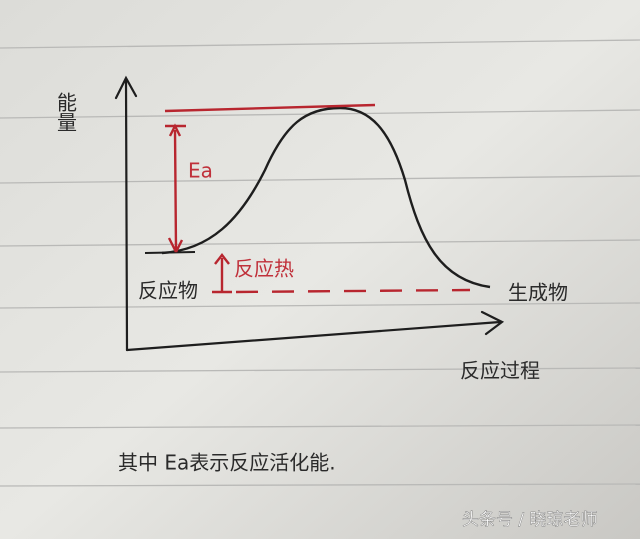 This screenshot has width=640, height=539. Describe the element at coordinates (227, 463) in the screenshot. I see `caption: 其中 Ea表示反应活化能.` at that location.